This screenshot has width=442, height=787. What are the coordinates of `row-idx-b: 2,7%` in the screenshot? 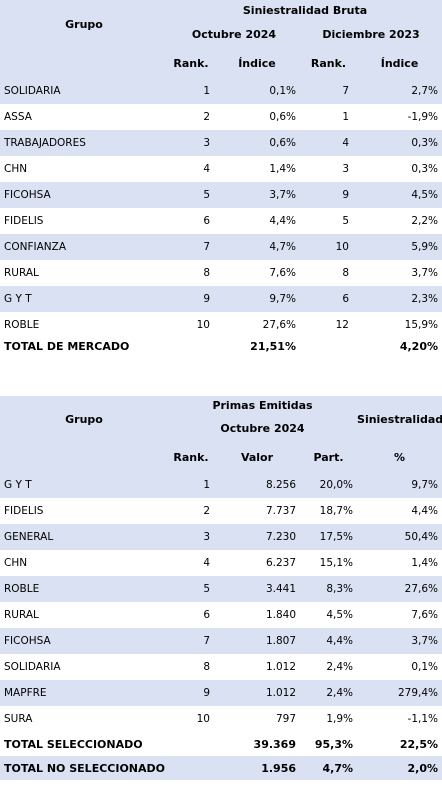 It's located at (399, 91).